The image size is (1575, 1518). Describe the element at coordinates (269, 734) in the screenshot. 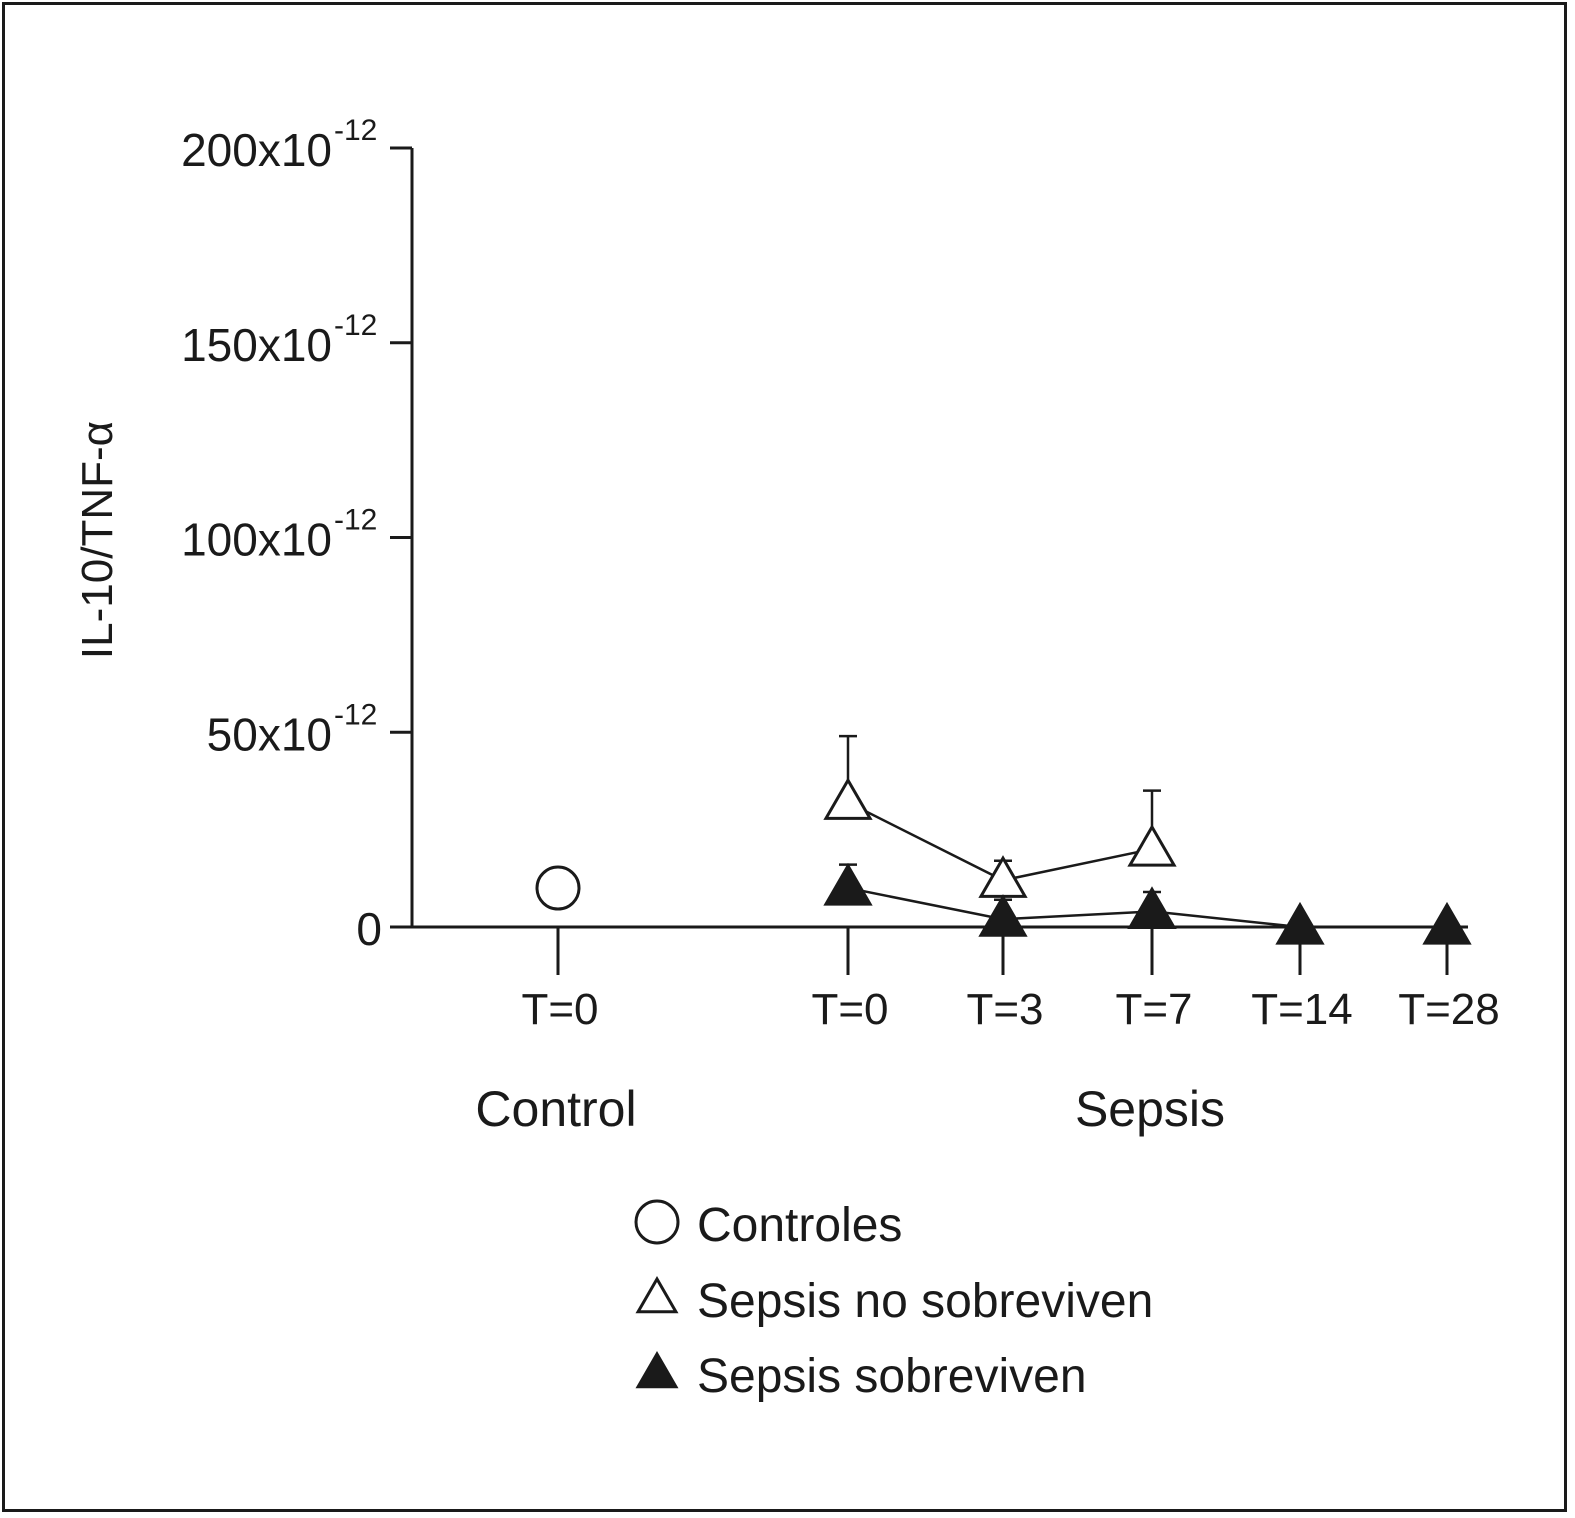

I see `y-tick-label: 50x10` at that location.